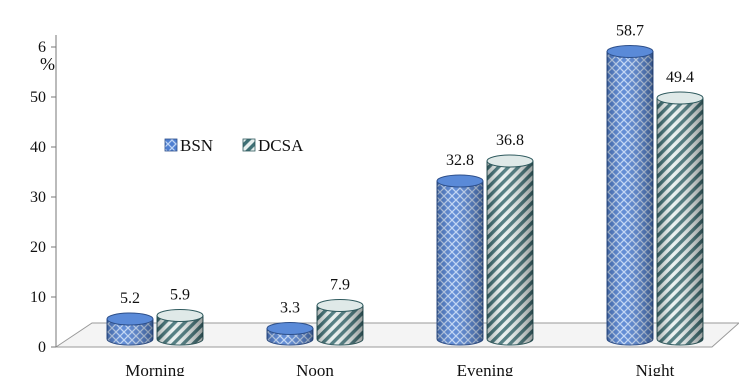 Image resolution: width=739 pixels, height=381 pixels. Describe the element at coordinates (196, 145) in the screenshot. I see `legend-label-bsn: BSN` at that location.